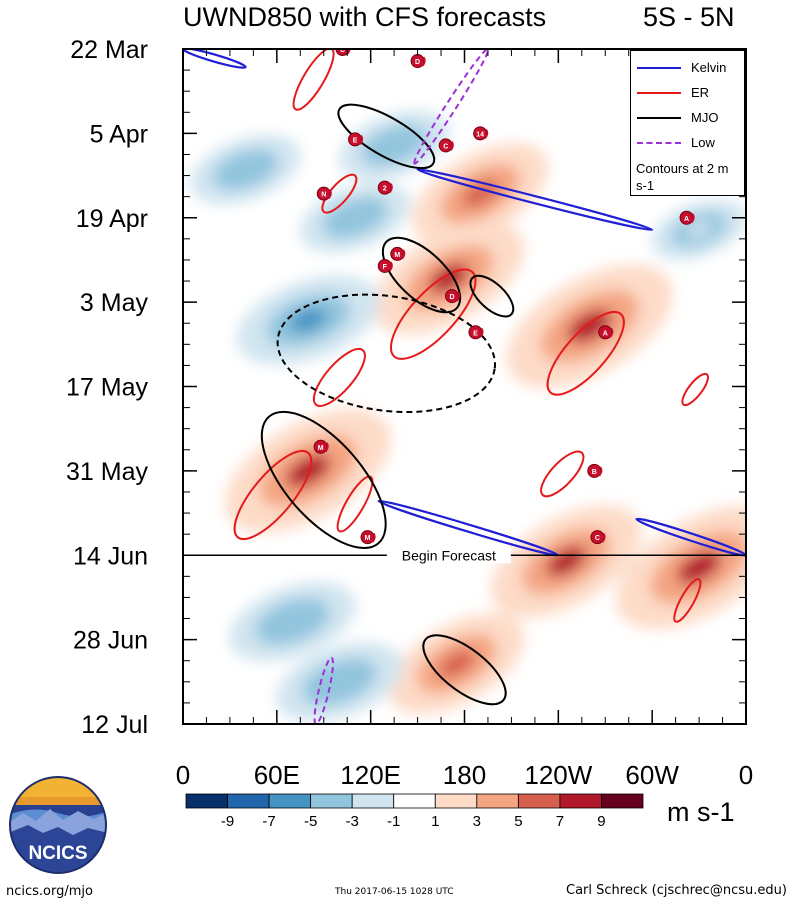 This screenshot has width=809, height=907. I want to click on x-tick-label: 0, so click(746, 775).